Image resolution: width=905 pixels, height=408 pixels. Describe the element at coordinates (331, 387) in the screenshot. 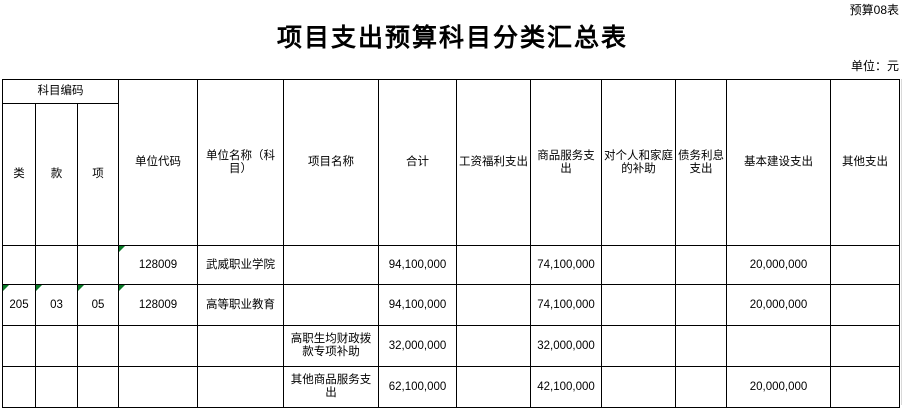

I see `cell-project-name: 其他商品服务支出` at that location.